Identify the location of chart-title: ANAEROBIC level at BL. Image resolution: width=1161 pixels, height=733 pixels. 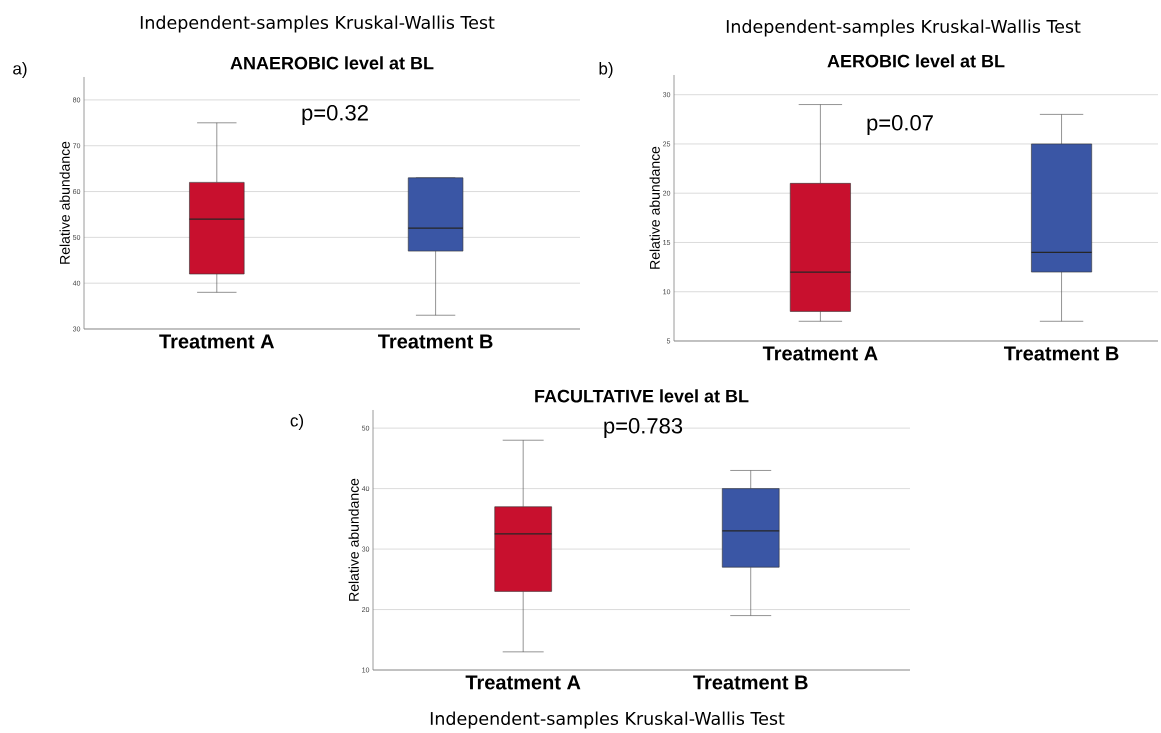
(332, 63).